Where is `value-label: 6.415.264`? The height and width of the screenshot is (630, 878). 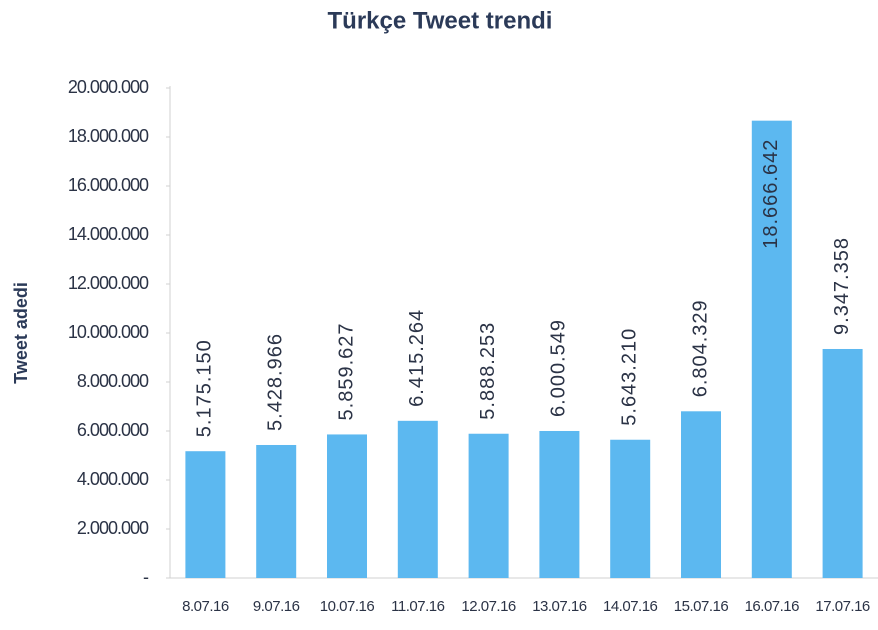 value-label: 6.415.264 is located at coordinates (417, 358).